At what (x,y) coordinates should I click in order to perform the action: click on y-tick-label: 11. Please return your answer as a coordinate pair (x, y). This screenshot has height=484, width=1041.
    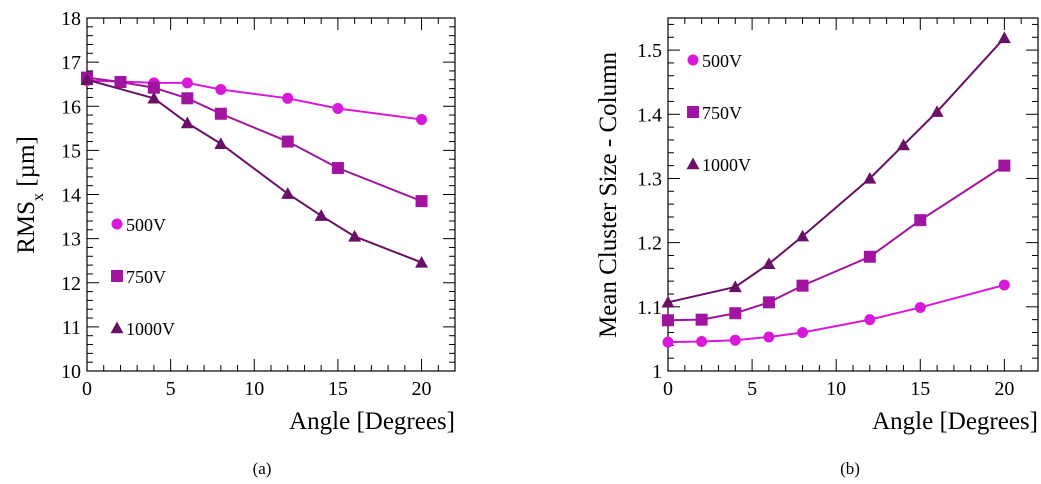
    Looking at the image, I should click on (71, 328).